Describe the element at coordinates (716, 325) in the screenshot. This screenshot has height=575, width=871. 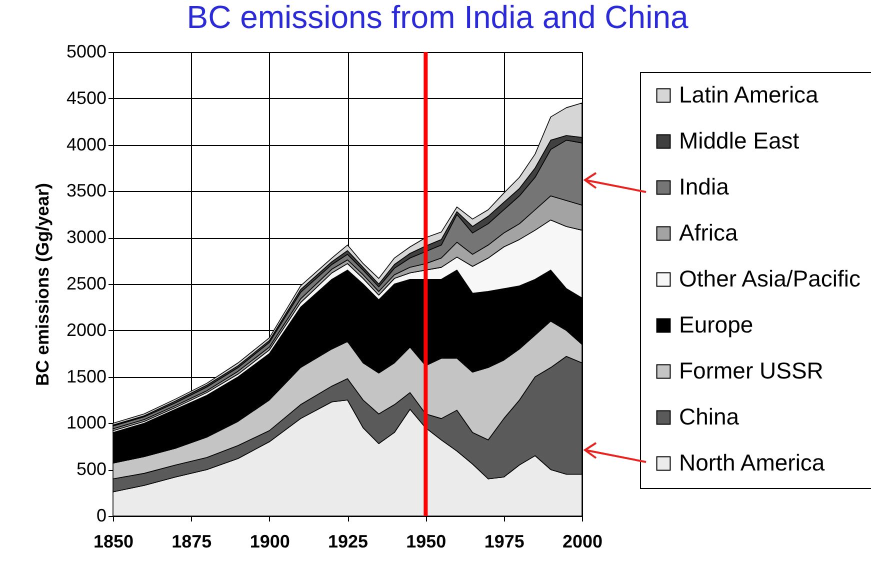
I see `legend-label: Europe` at that location.